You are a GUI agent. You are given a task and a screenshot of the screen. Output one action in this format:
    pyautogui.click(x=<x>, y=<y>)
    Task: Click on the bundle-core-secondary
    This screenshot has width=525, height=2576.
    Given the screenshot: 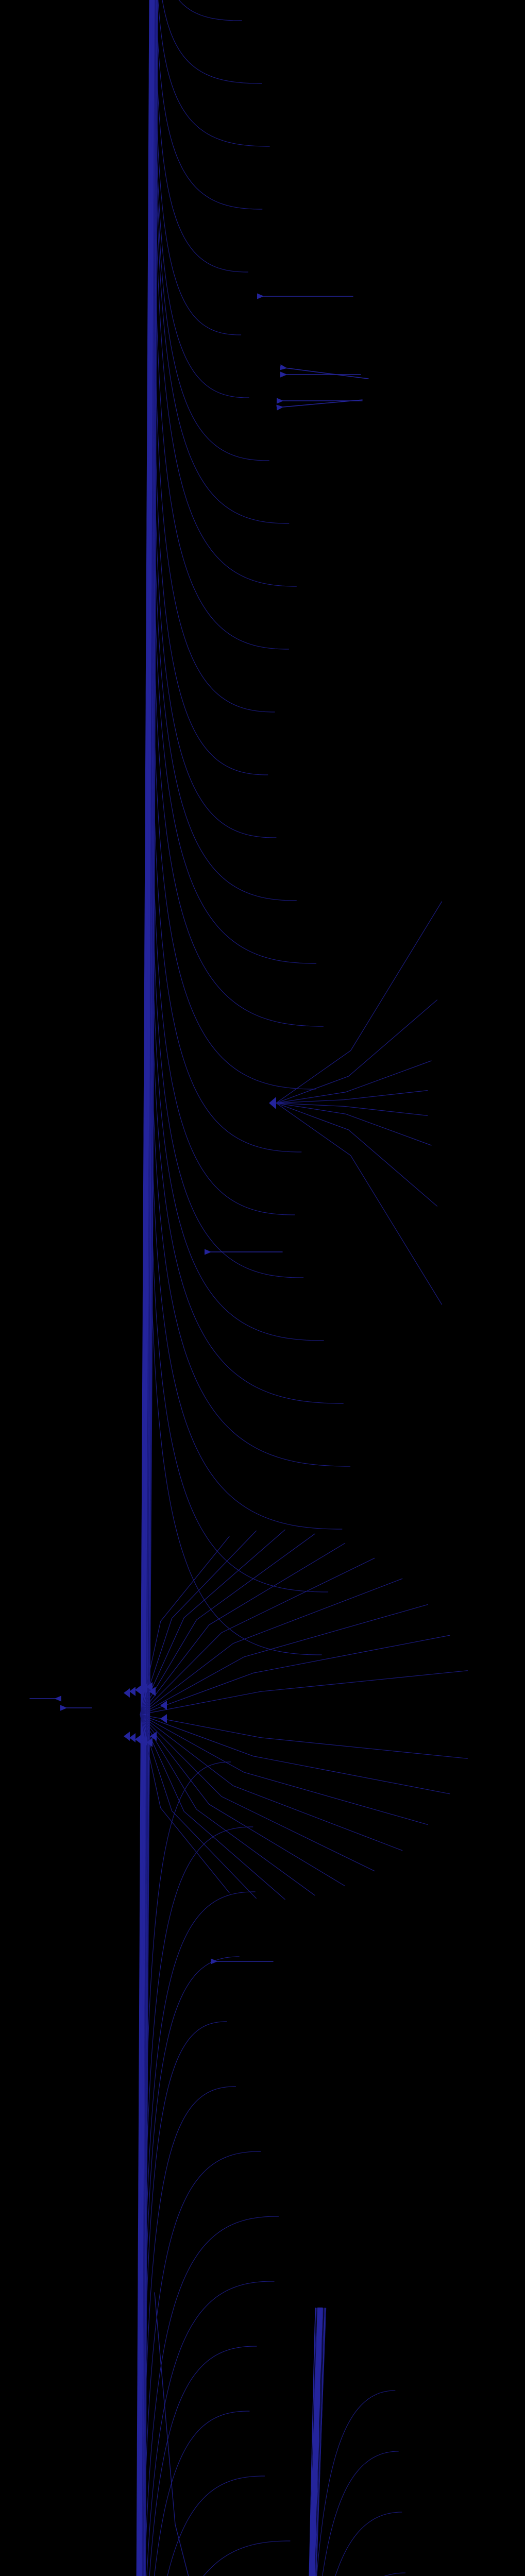 What is the action you would take?
    pyautogui.click(x=318, y=2441)
    